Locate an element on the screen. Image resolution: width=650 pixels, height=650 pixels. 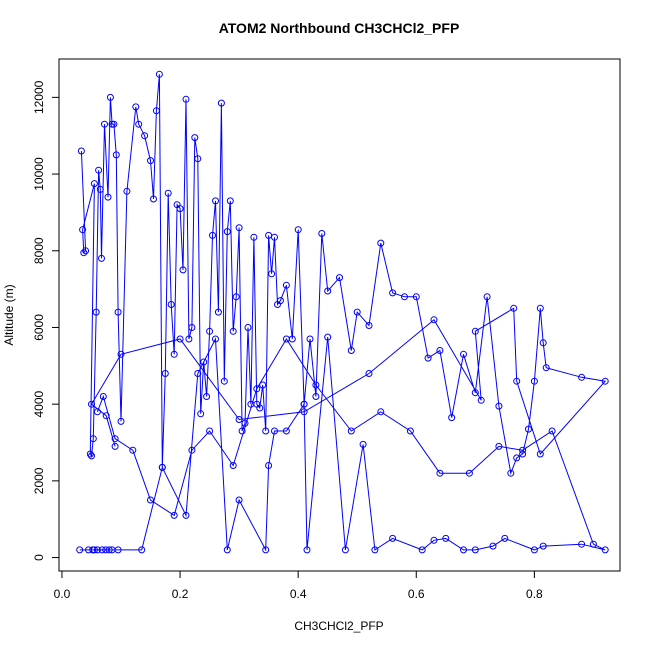
y-tick-label: 2000 is located at coordinates (39, 480).